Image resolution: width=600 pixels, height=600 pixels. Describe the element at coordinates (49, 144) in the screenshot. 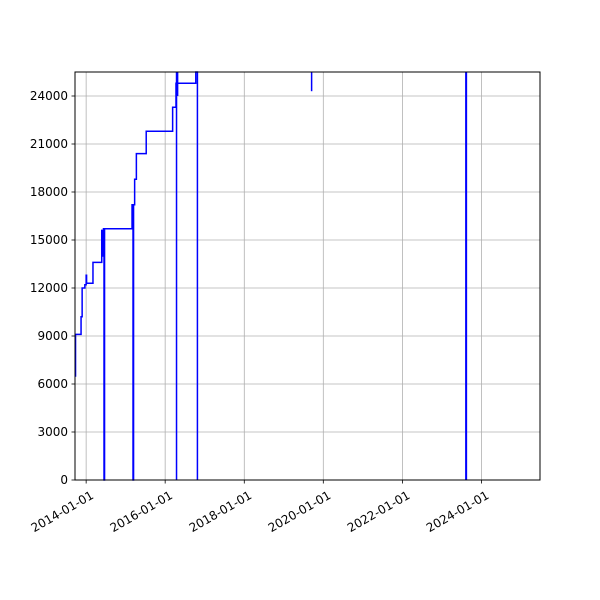

I see `y-tick-label: 21000` at that location.